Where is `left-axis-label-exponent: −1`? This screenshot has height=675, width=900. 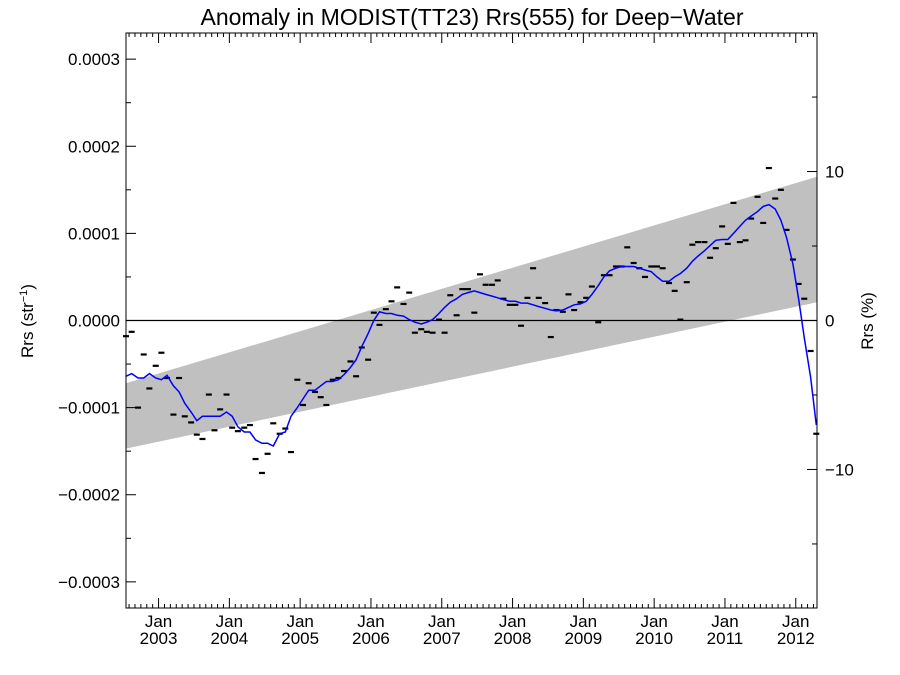
left-axis-label-exponent: −1 is located at coordinates (24, 296).